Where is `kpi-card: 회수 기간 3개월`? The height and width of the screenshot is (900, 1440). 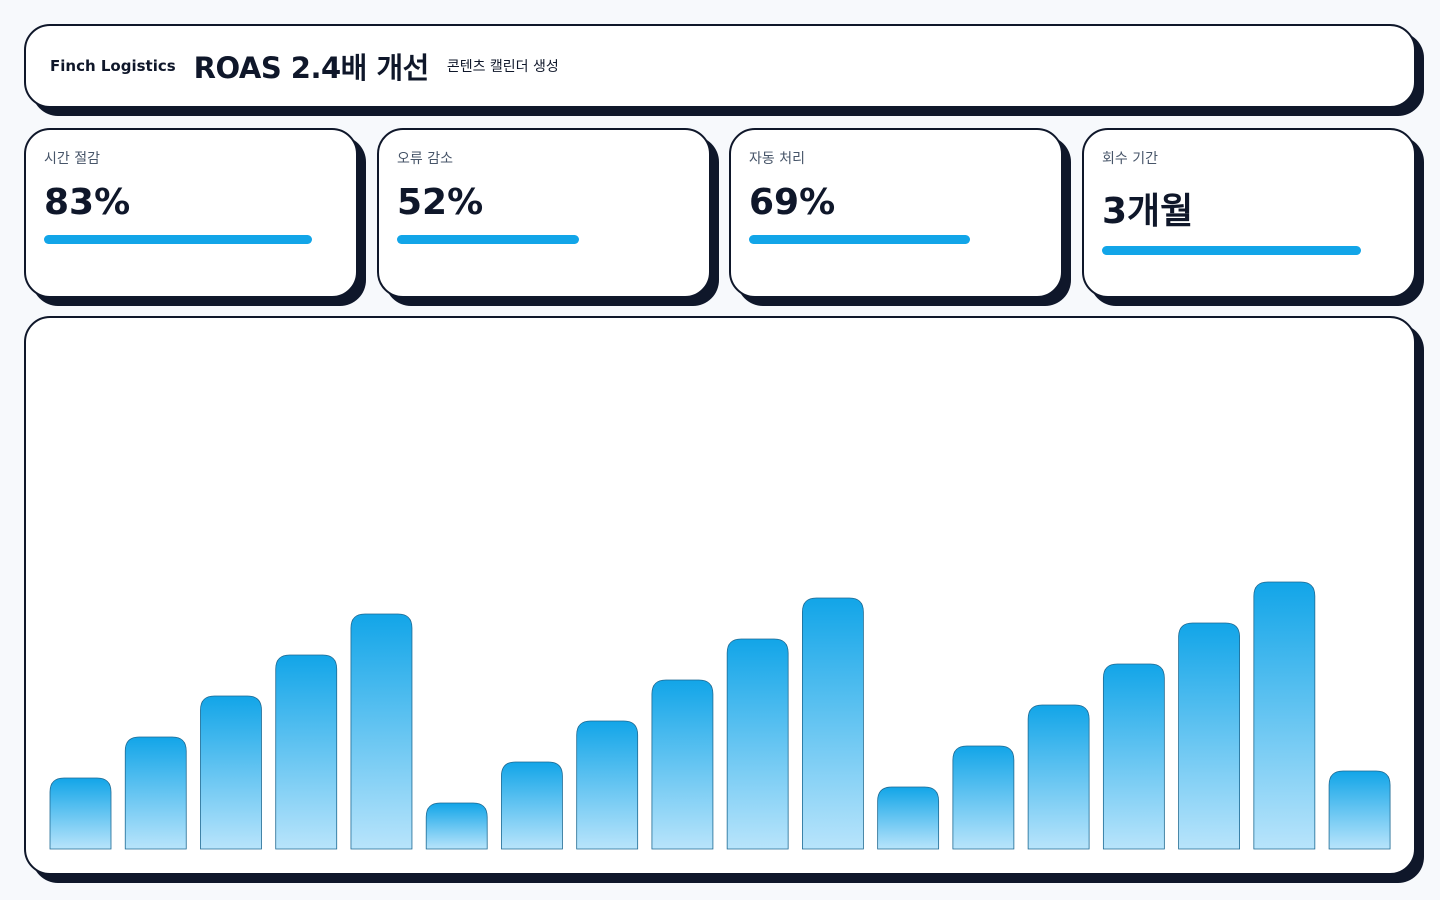
kpi-card: 회수 기간 3개월 is located at coordinates (1249, 213).